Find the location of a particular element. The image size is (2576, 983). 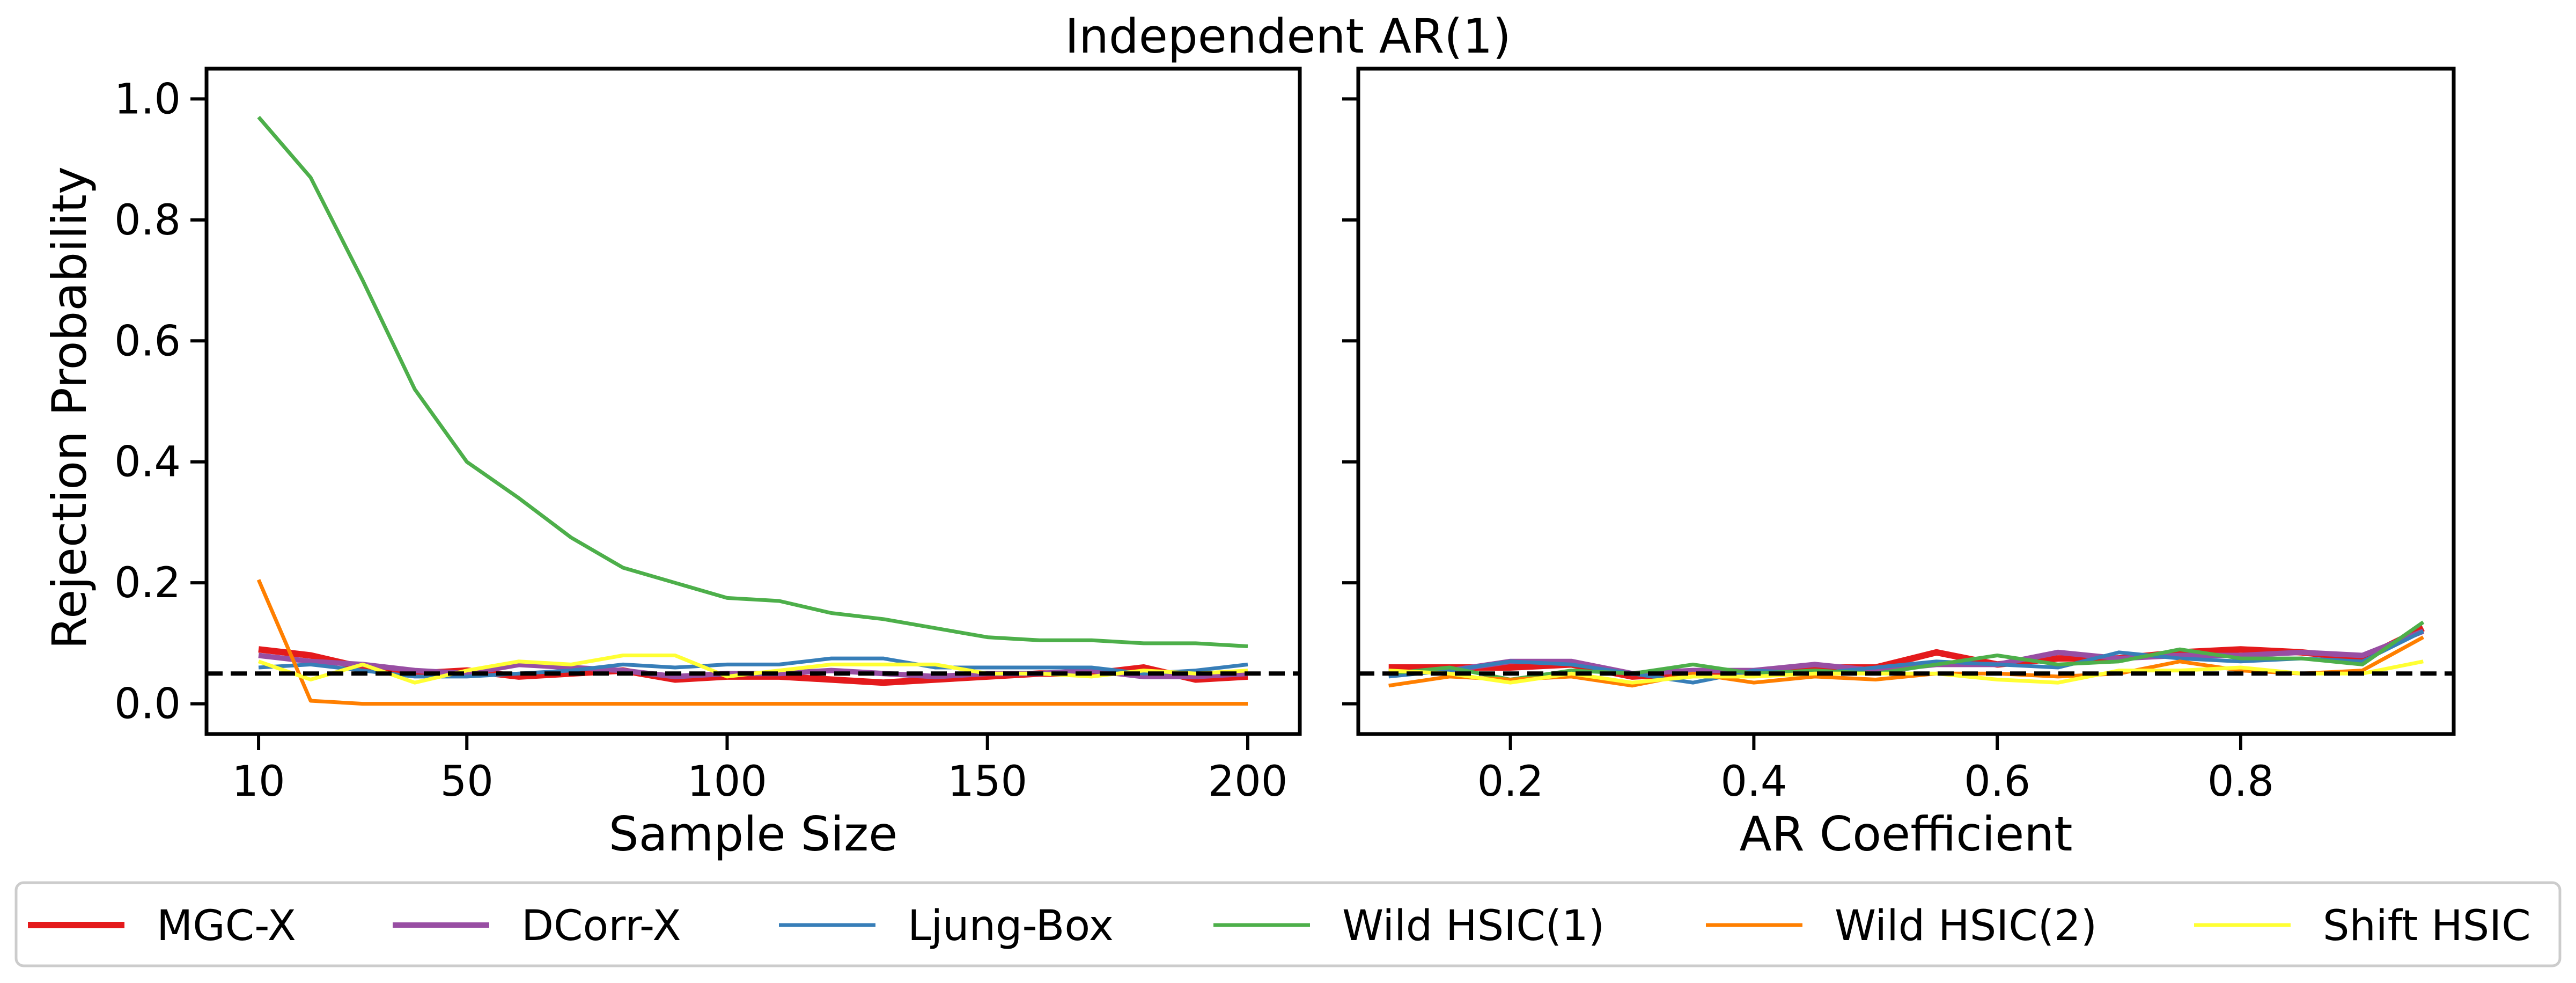

x-tick-label: 0.4 is located at coordinates (1753, 782).